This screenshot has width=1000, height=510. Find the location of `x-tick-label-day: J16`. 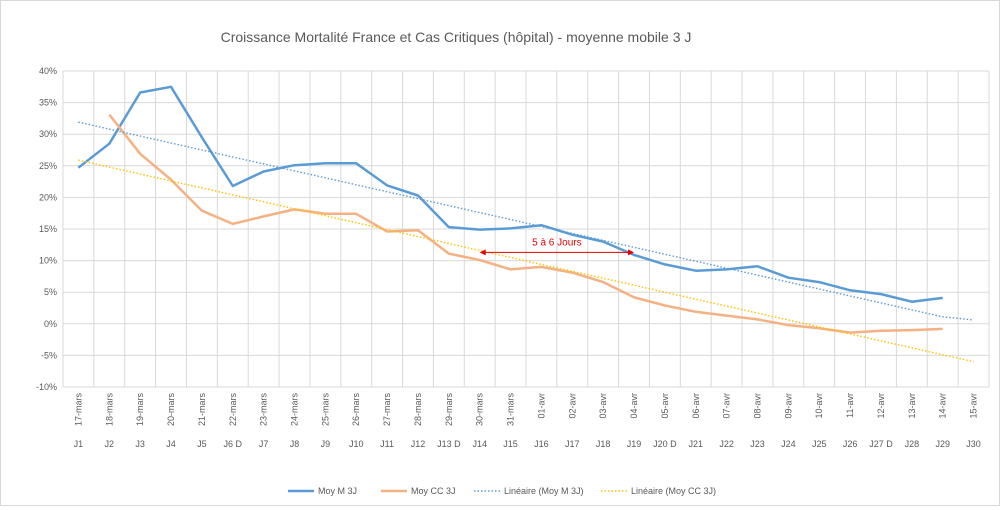

x-tick-label-day: J16 is located at coordinates (541, 444).